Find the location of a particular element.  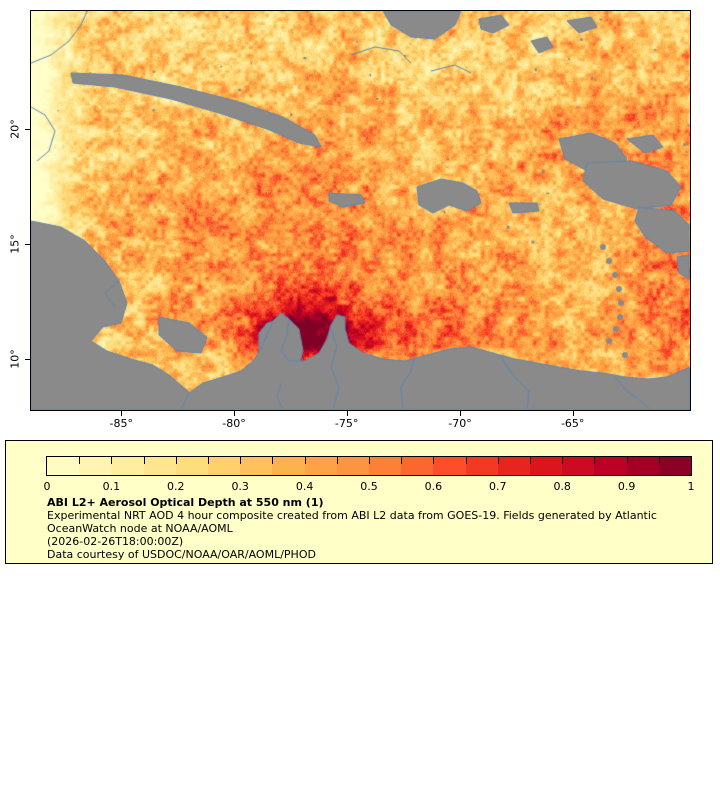

colorbar-tick-label: 0.9 is located at coordinates (626, 486).